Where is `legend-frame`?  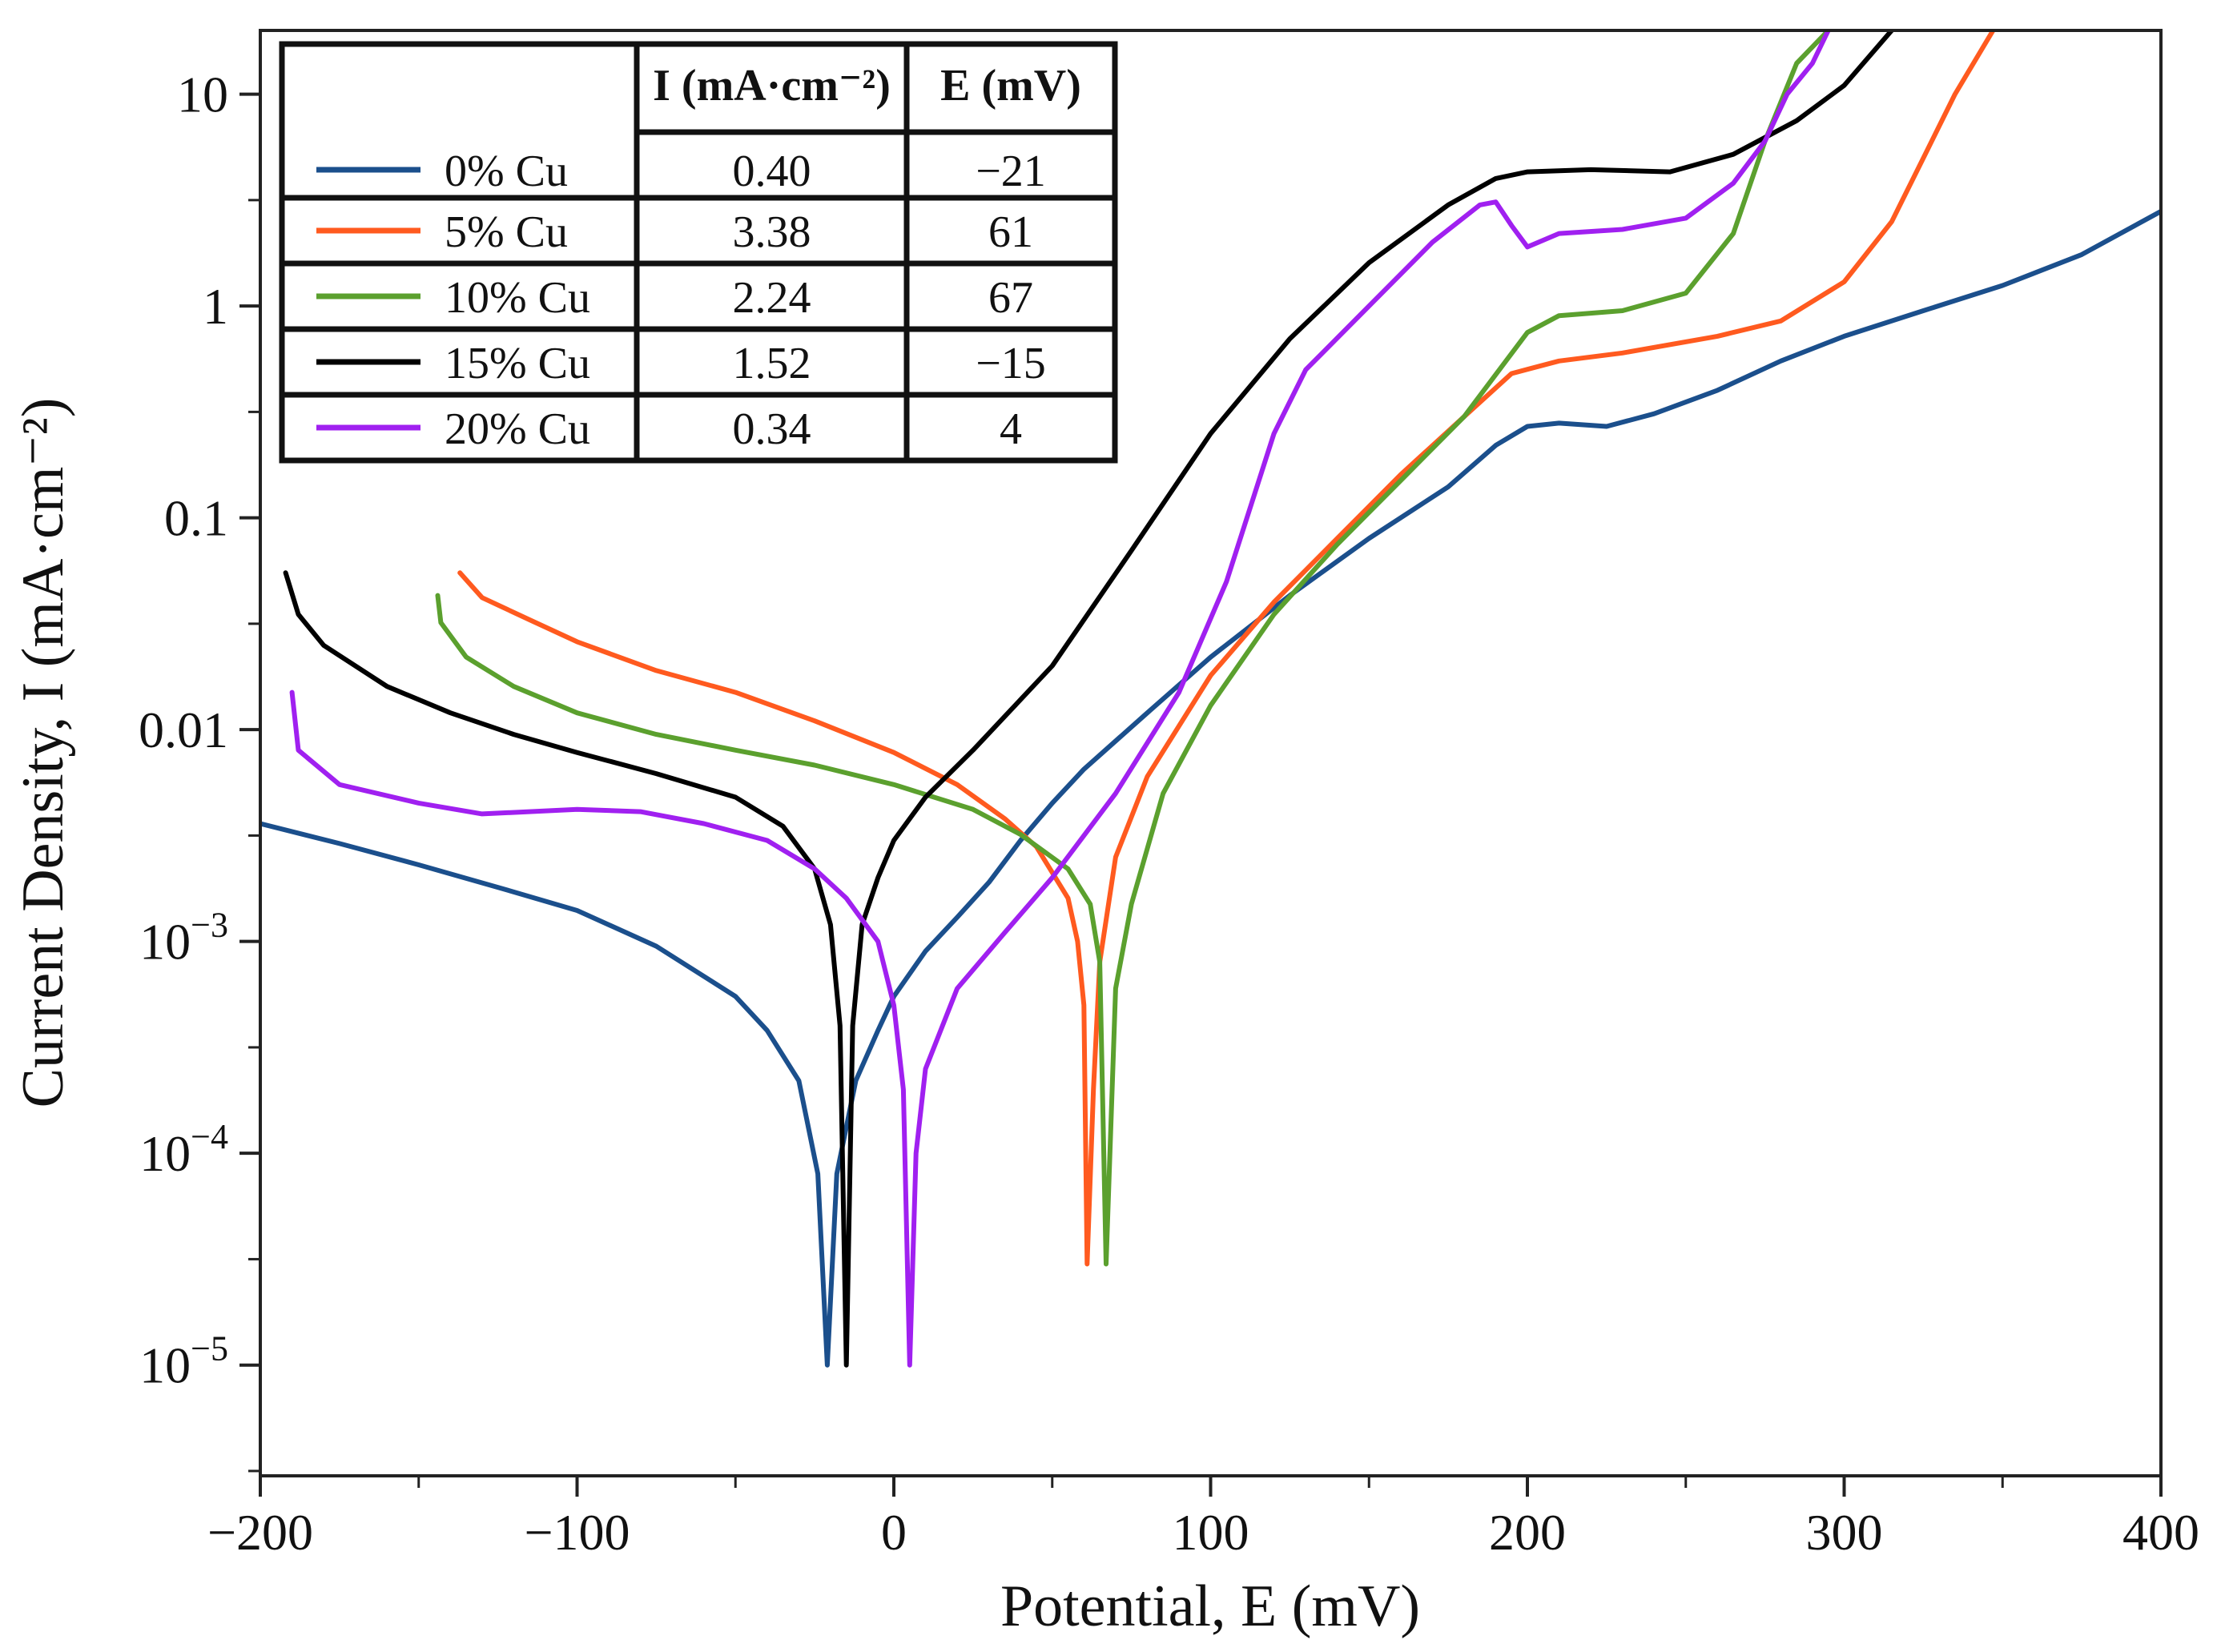 legend-frame is located at coordinates (698, 253).